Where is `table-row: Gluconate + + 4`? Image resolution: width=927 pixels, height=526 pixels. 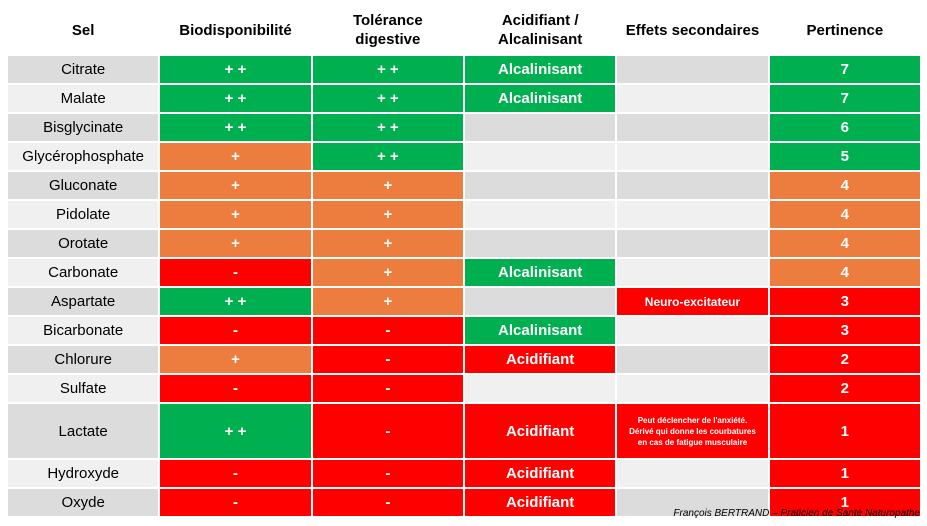
table-row: Gluconate + + 4 is located at coordinates (464, 185).